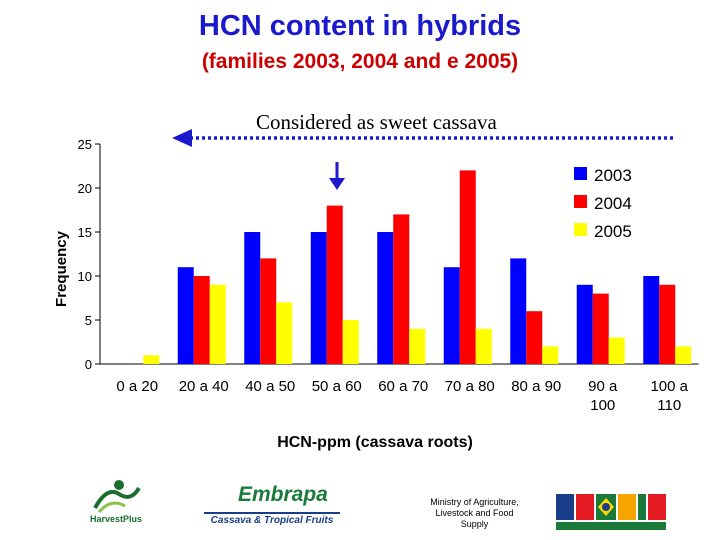  I want to click on ministry-line-3: Supply, so click(474, 524).